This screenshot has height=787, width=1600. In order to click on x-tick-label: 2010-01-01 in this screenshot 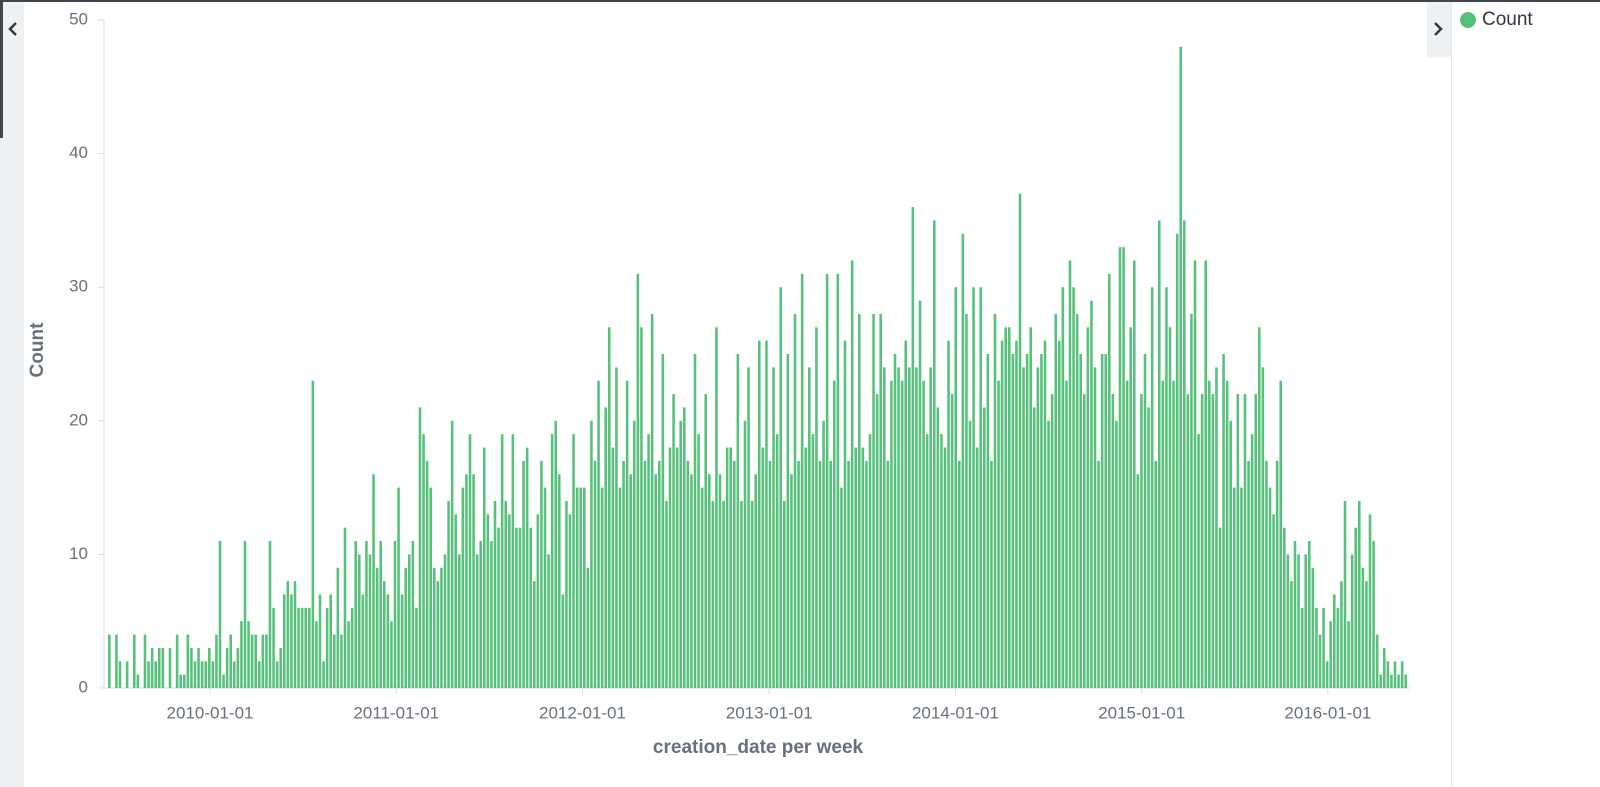, I will do `click(210, 712)`.